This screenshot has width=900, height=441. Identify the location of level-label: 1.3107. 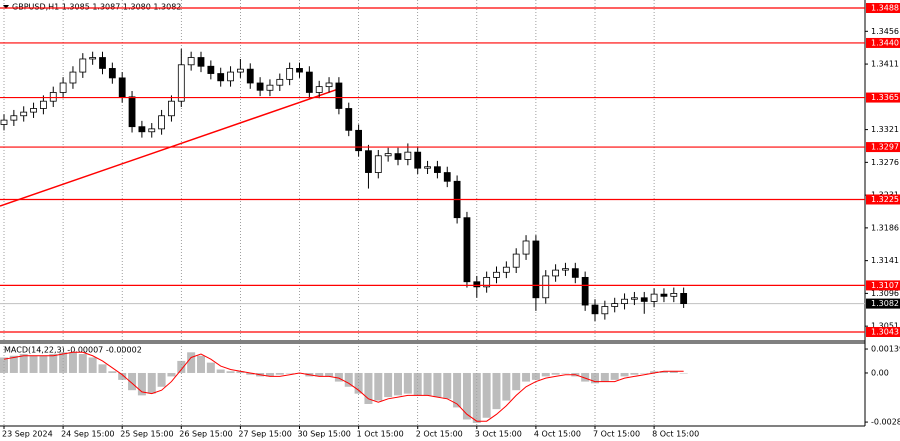
(885, 285).